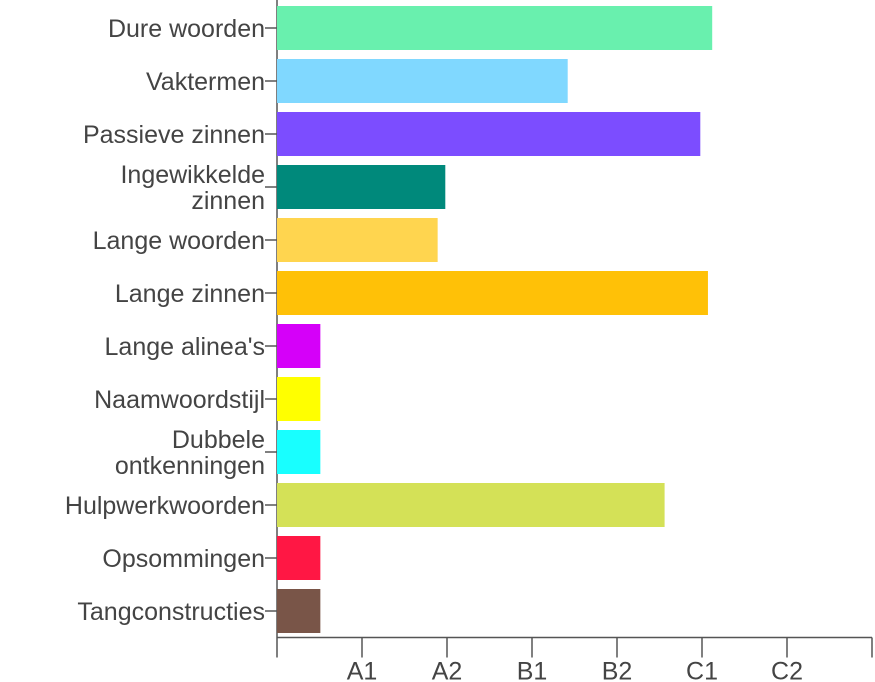 Image resolution: width=875 pixels, height=682 pixels. What do you see at coordinates (190, 294) in the screenshot?
I see `y-tick-label: Lange zinnen` at bounding box center [190, 294].